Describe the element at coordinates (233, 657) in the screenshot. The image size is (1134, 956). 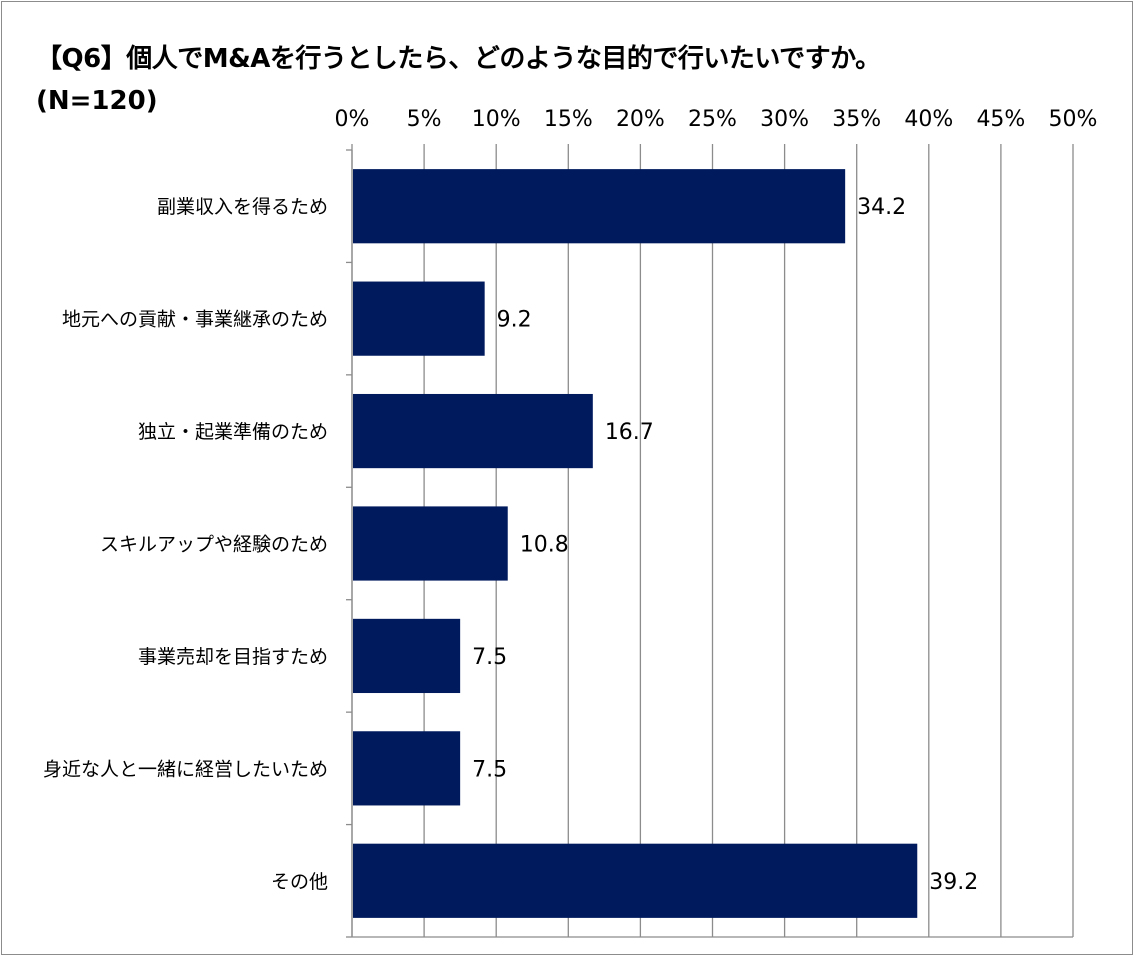
I see `category-label: 事業売却を目指すため` at that location.